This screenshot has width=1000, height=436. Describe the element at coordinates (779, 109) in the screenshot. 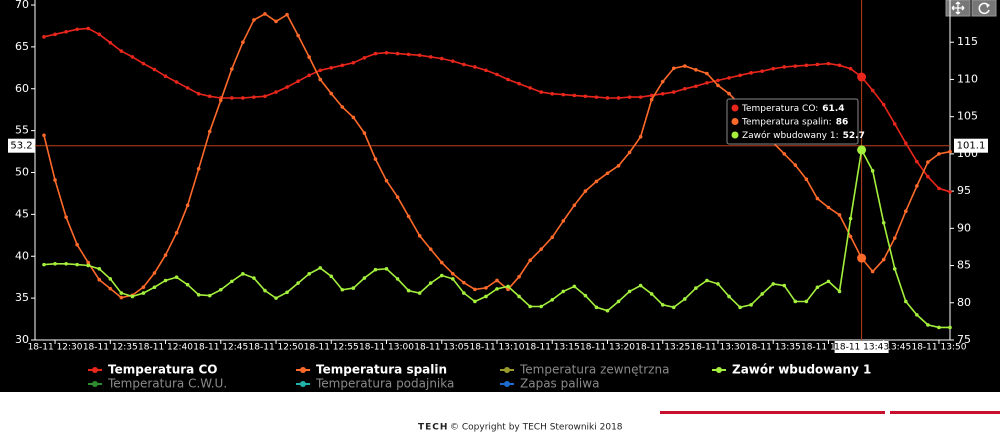

I see `tooltip-label: Temperatura CO:` at that location.